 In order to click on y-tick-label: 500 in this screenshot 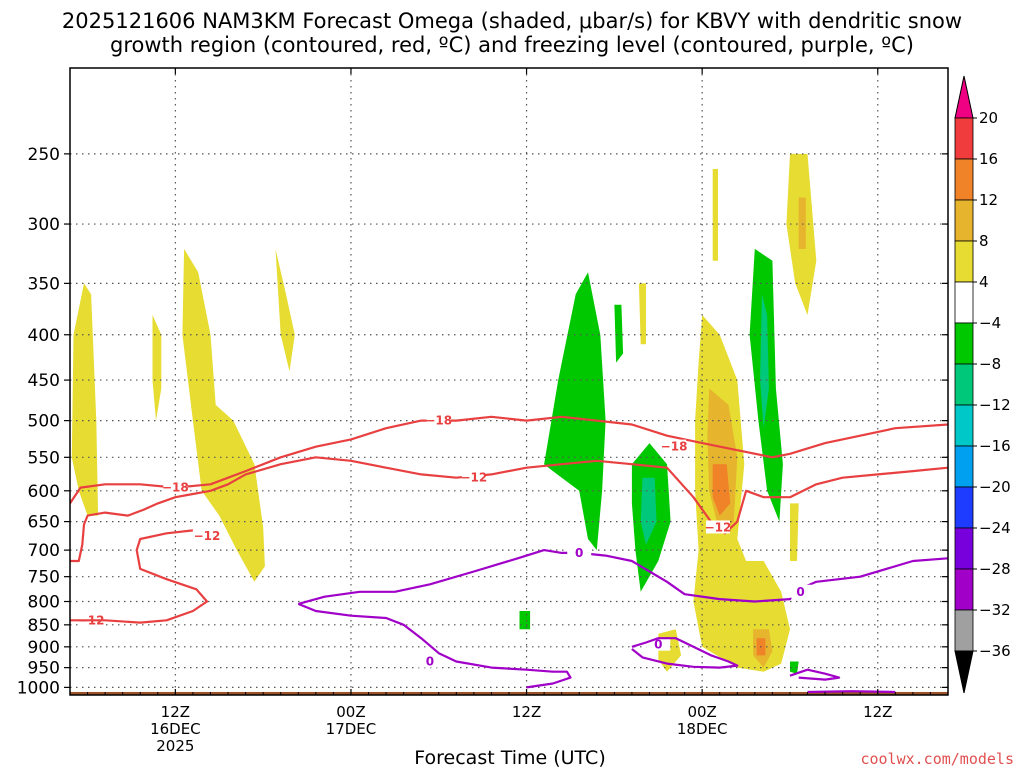, I will do `click(44, 422)`.